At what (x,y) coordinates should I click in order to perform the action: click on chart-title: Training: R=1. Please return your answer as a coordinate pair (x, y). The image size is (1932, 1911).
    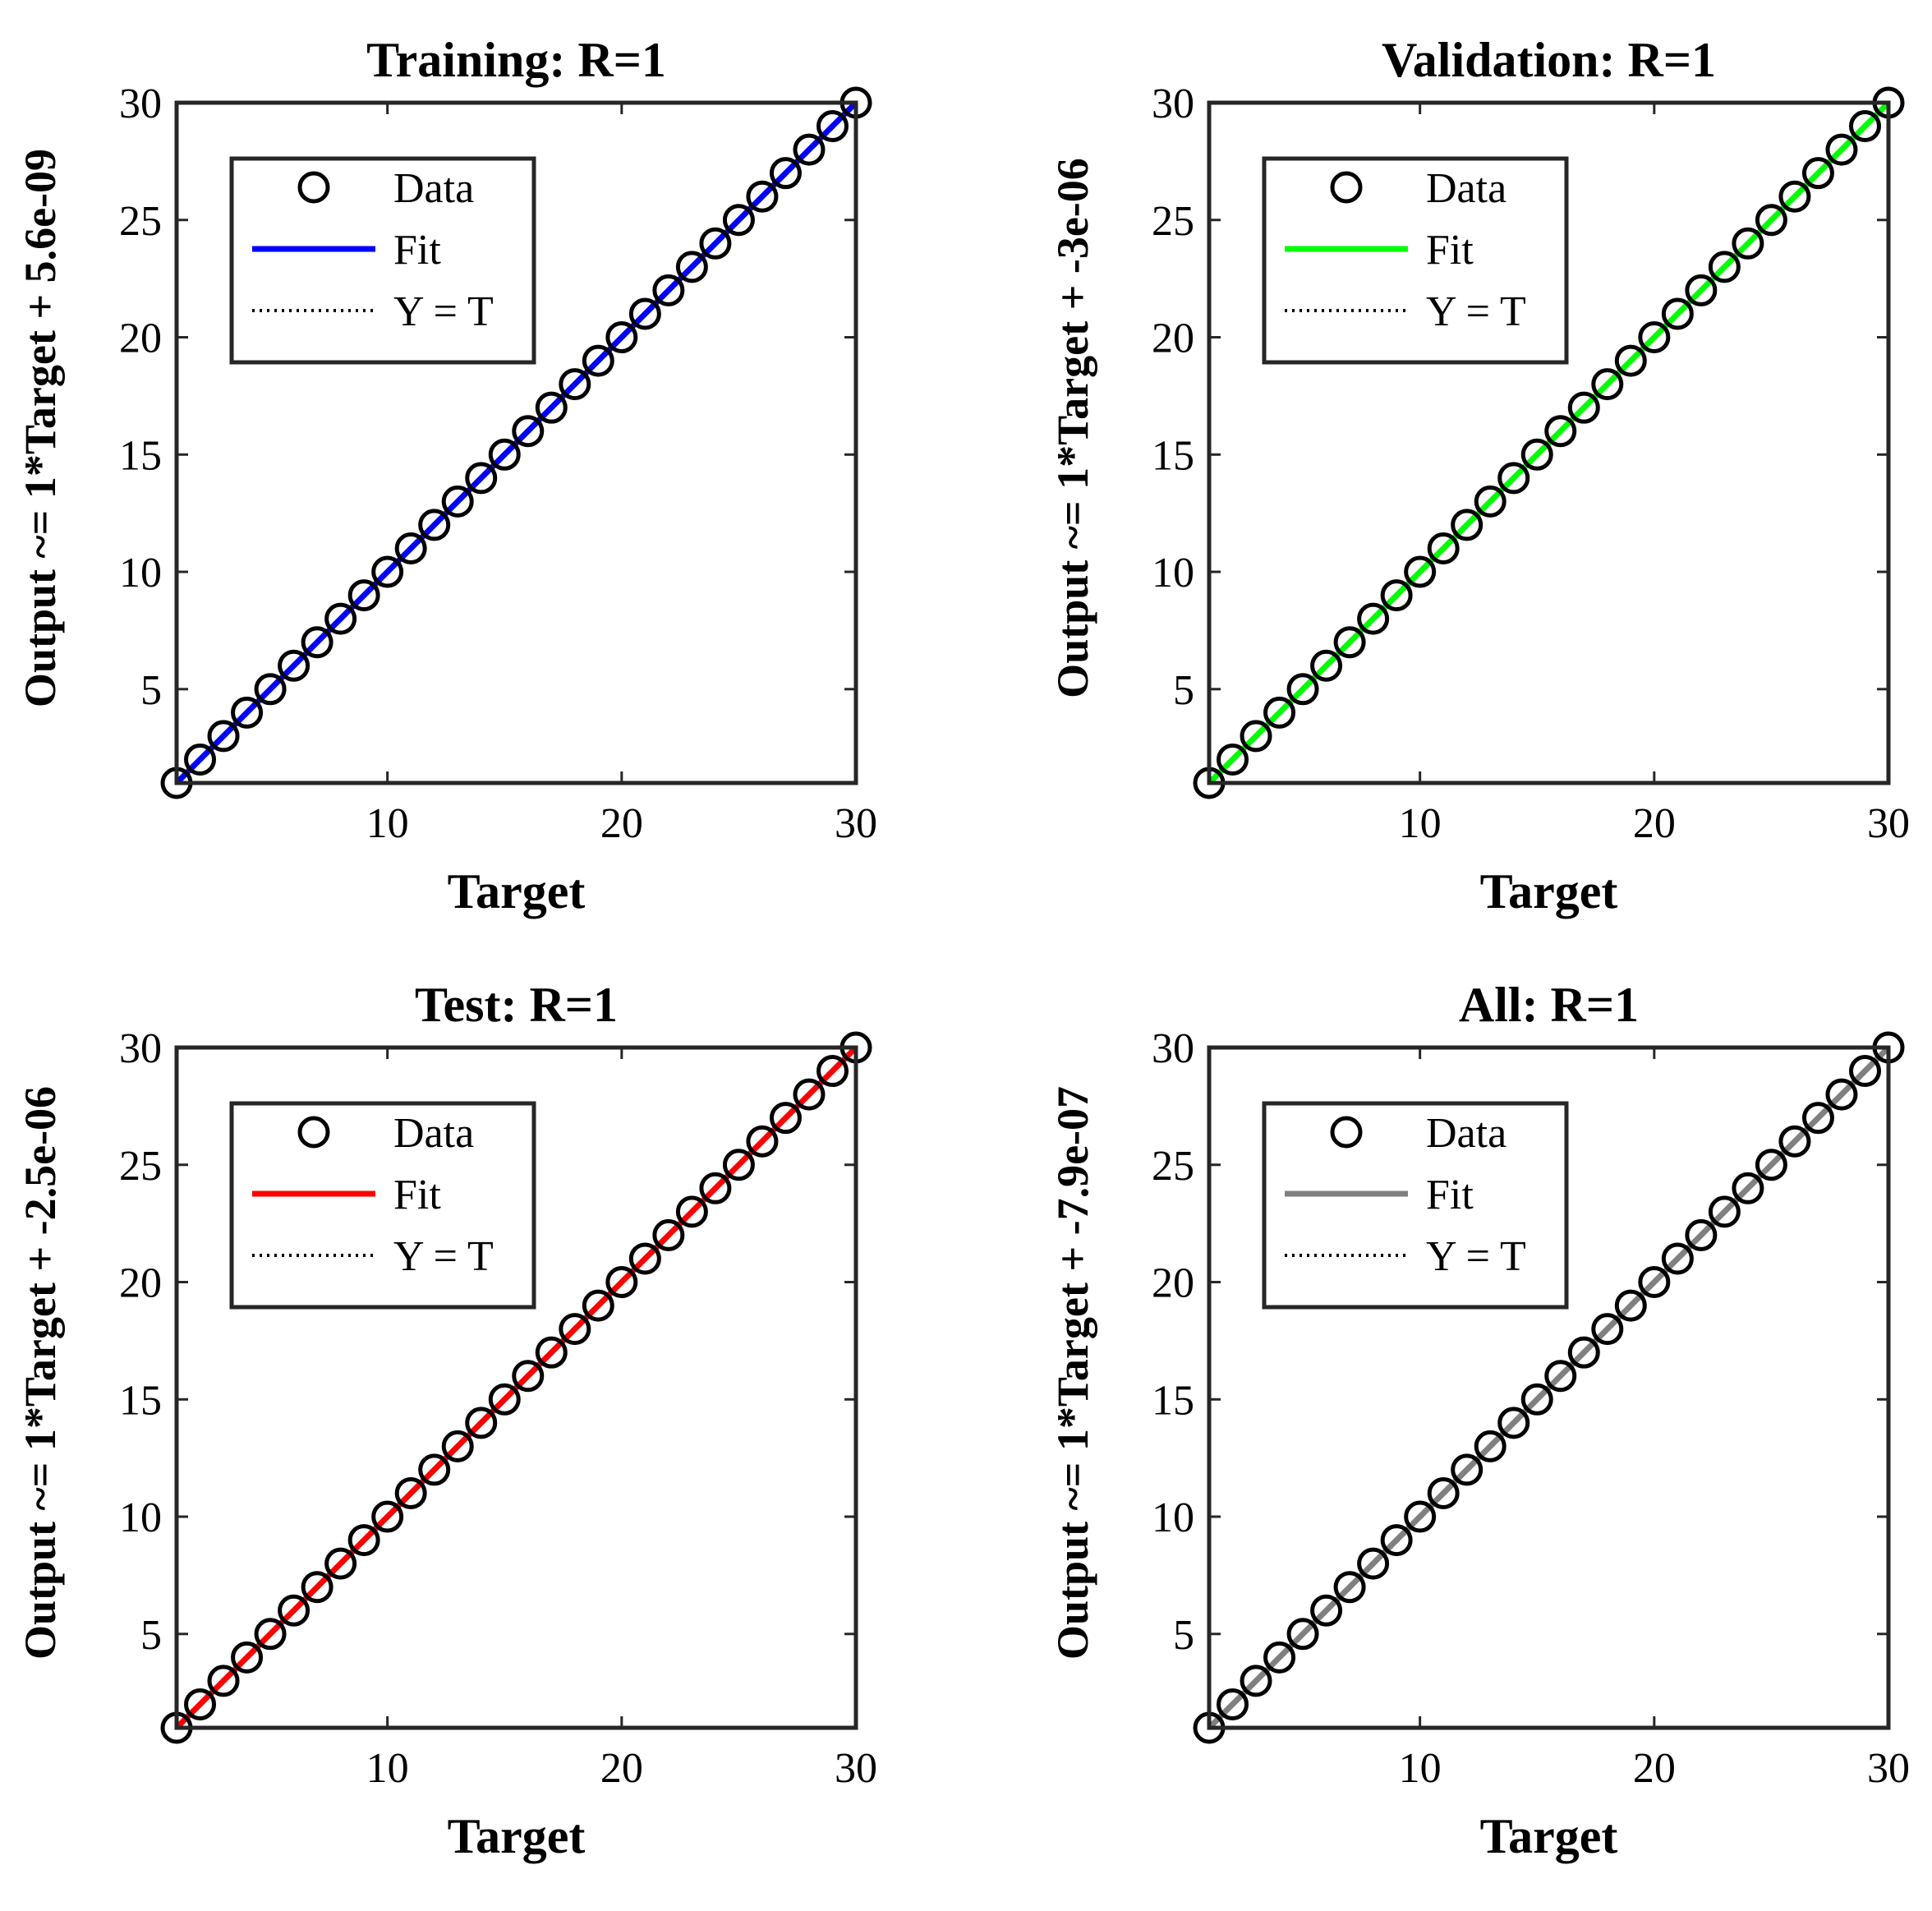
    Looking at the image, I should click on (516, 60).